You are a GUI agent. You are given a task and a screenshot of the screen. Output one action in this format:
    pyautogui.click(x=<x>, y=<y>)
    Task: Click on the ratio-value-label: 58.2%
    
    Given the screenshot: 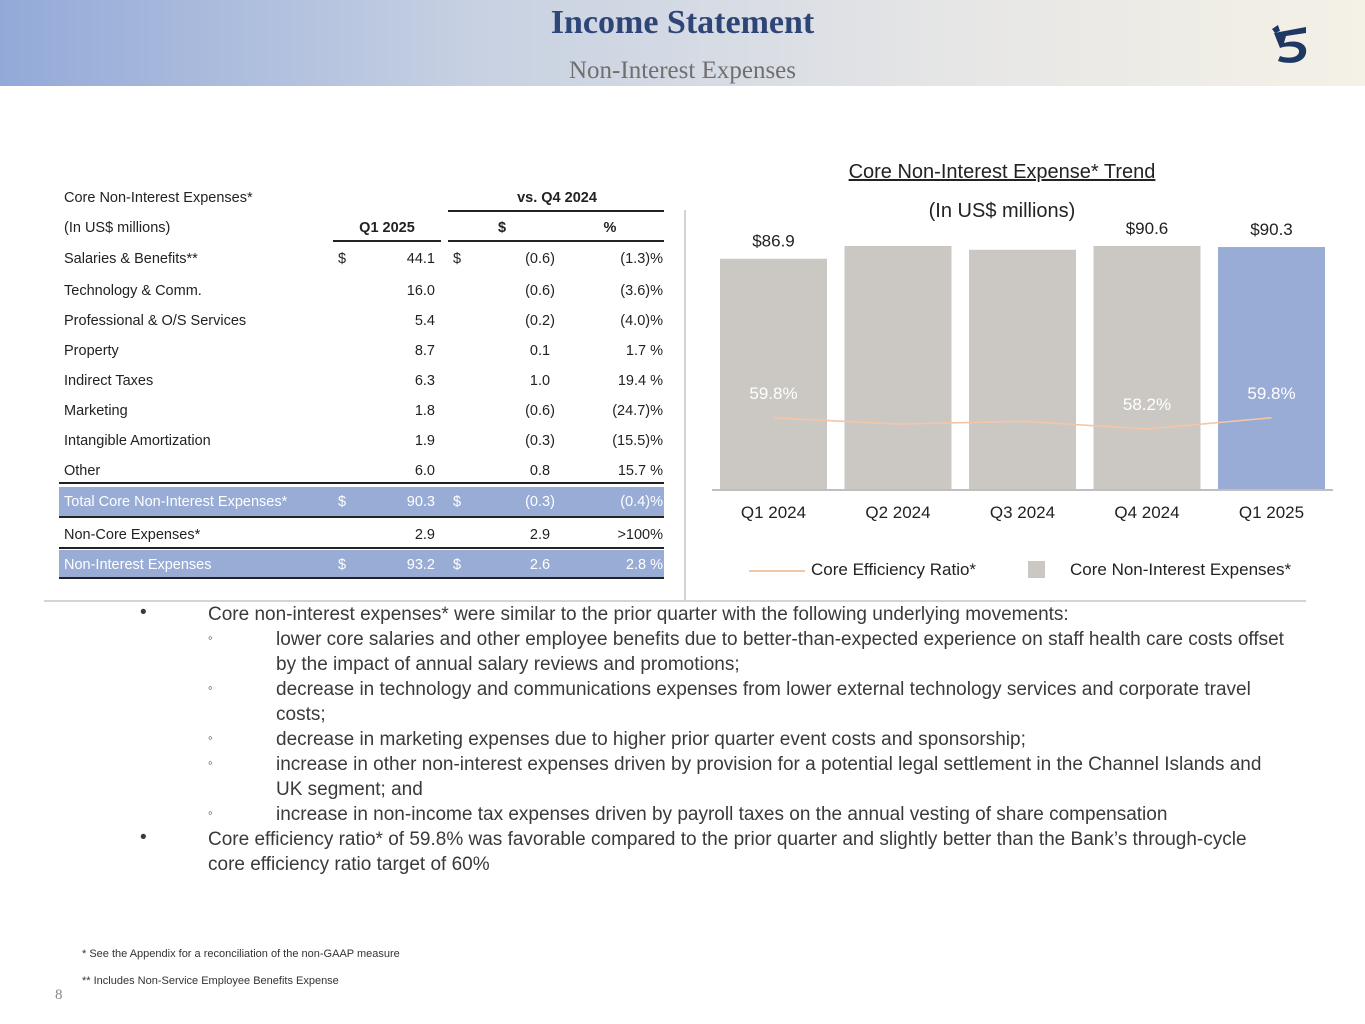 What is the action you would take?
    pyautogui.click(x=1147, y=404)
    